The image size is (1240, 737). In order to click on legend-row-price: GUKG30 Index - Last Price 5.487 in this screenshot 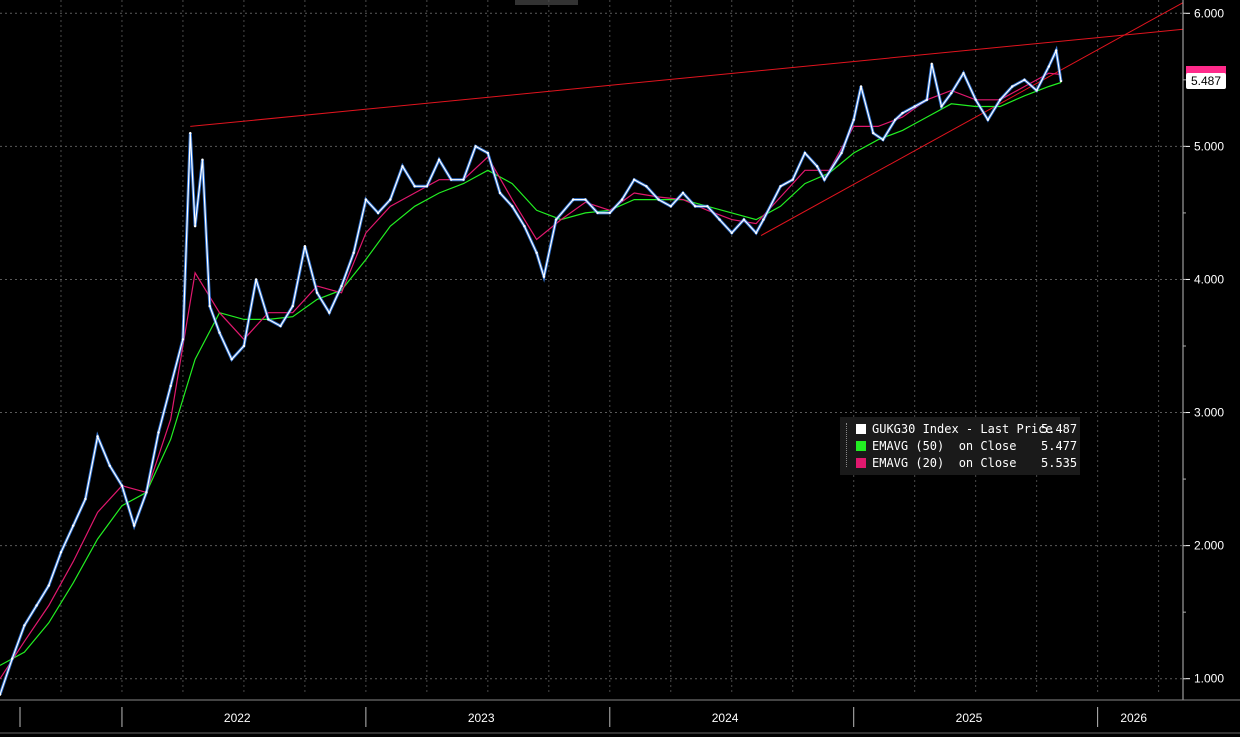, I will do `click(961, 429)`.